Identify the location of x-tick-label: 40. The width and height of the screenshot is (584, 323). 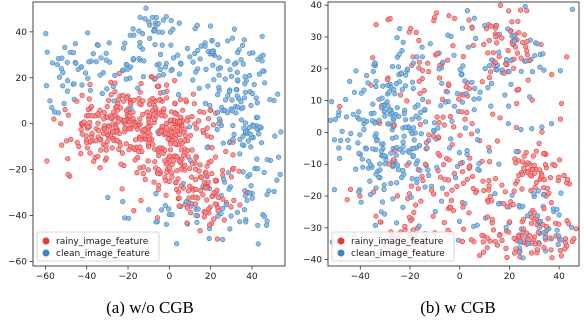
(559, 277).